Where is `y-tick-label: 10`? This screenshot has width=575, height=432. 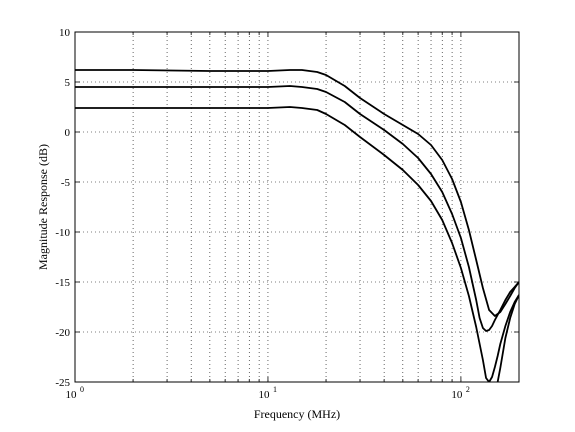
y-tick-label: 10 is located at coordinates (65, 33).